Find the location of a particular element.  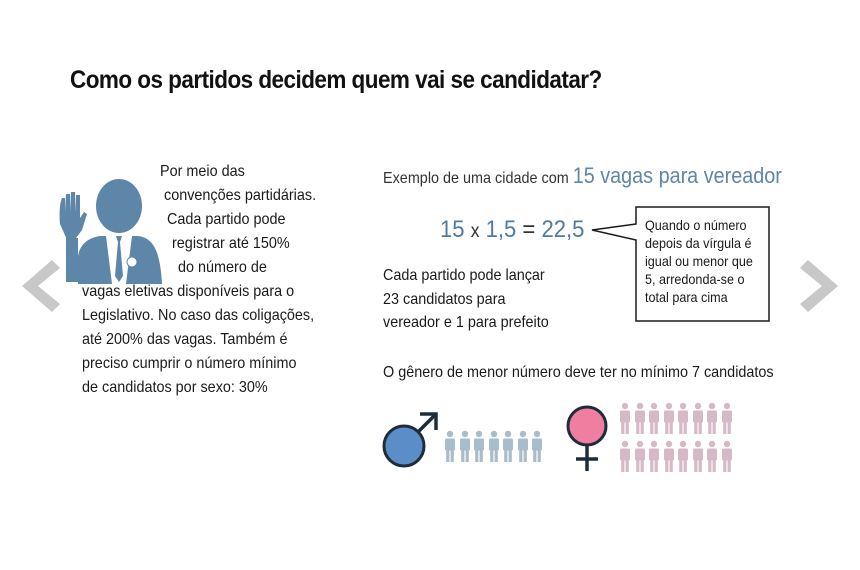

text-line: Cada partido pode is located at coordinates (226, 219).